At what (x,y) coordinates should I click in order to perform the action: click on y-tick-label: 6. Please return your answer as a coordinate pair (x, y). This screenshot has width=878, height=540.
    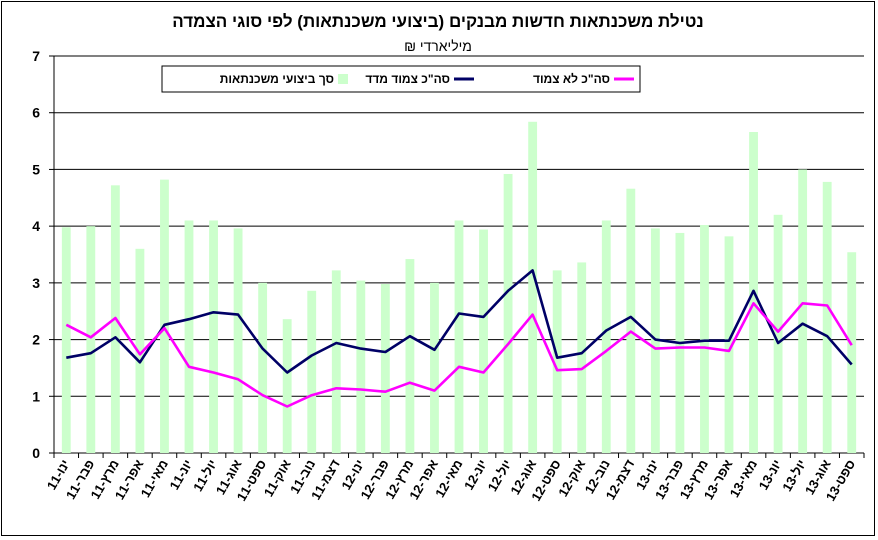
    Looking at the image, I should click on (36, 113).